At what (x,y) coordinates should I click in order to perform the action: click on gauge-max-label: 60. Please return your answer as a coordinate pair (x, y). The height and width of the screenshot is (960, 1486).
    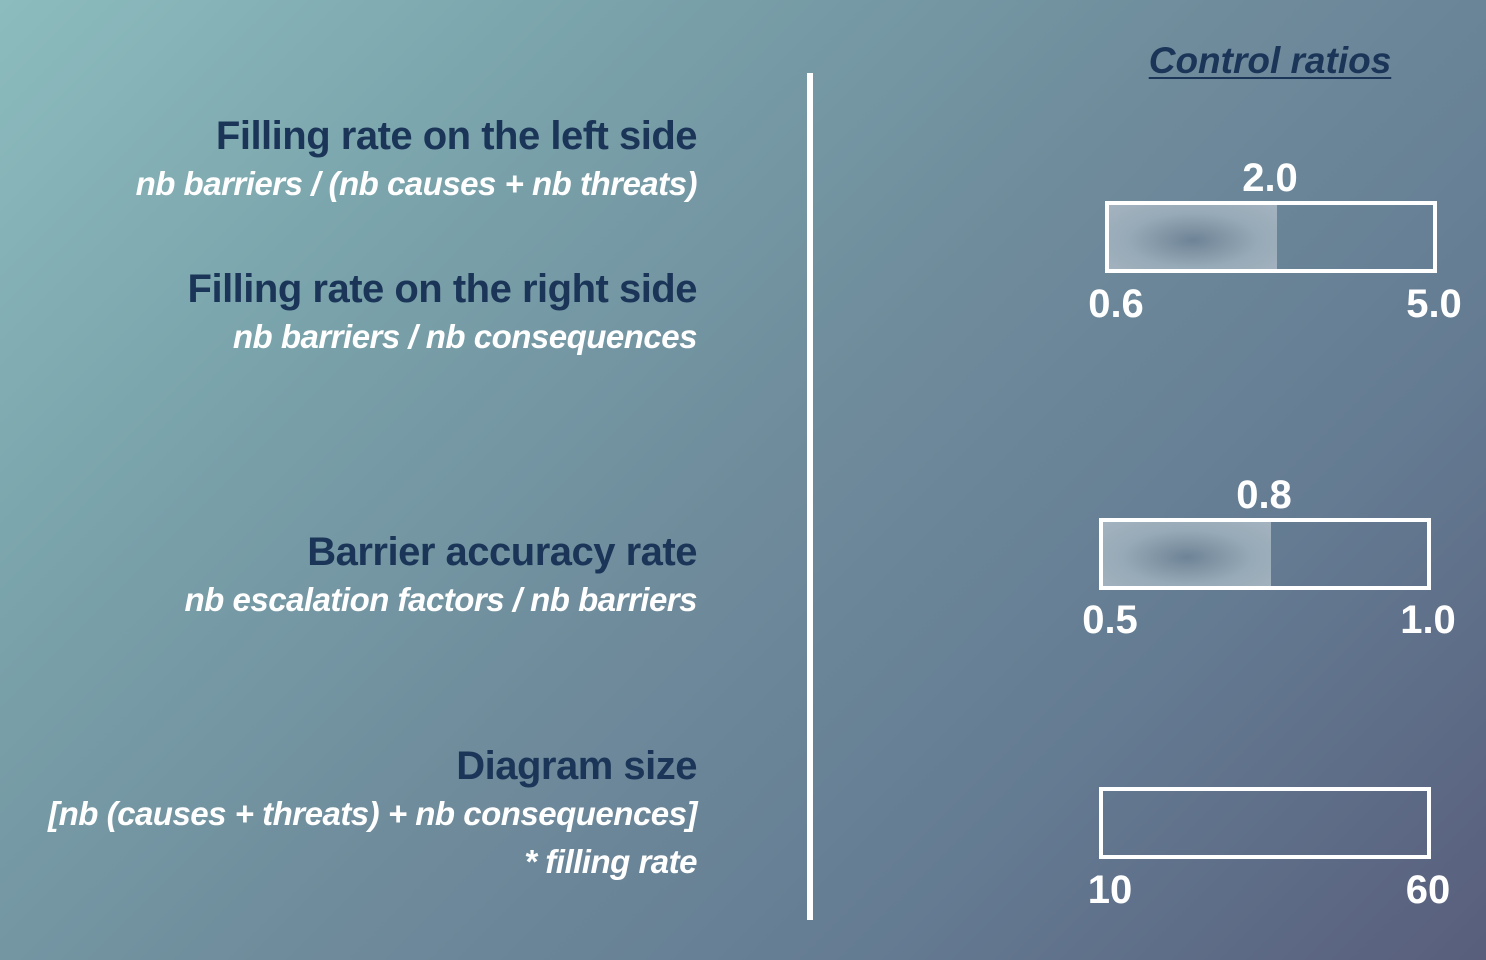
    Looking at the image, I should click on (1428, 890).